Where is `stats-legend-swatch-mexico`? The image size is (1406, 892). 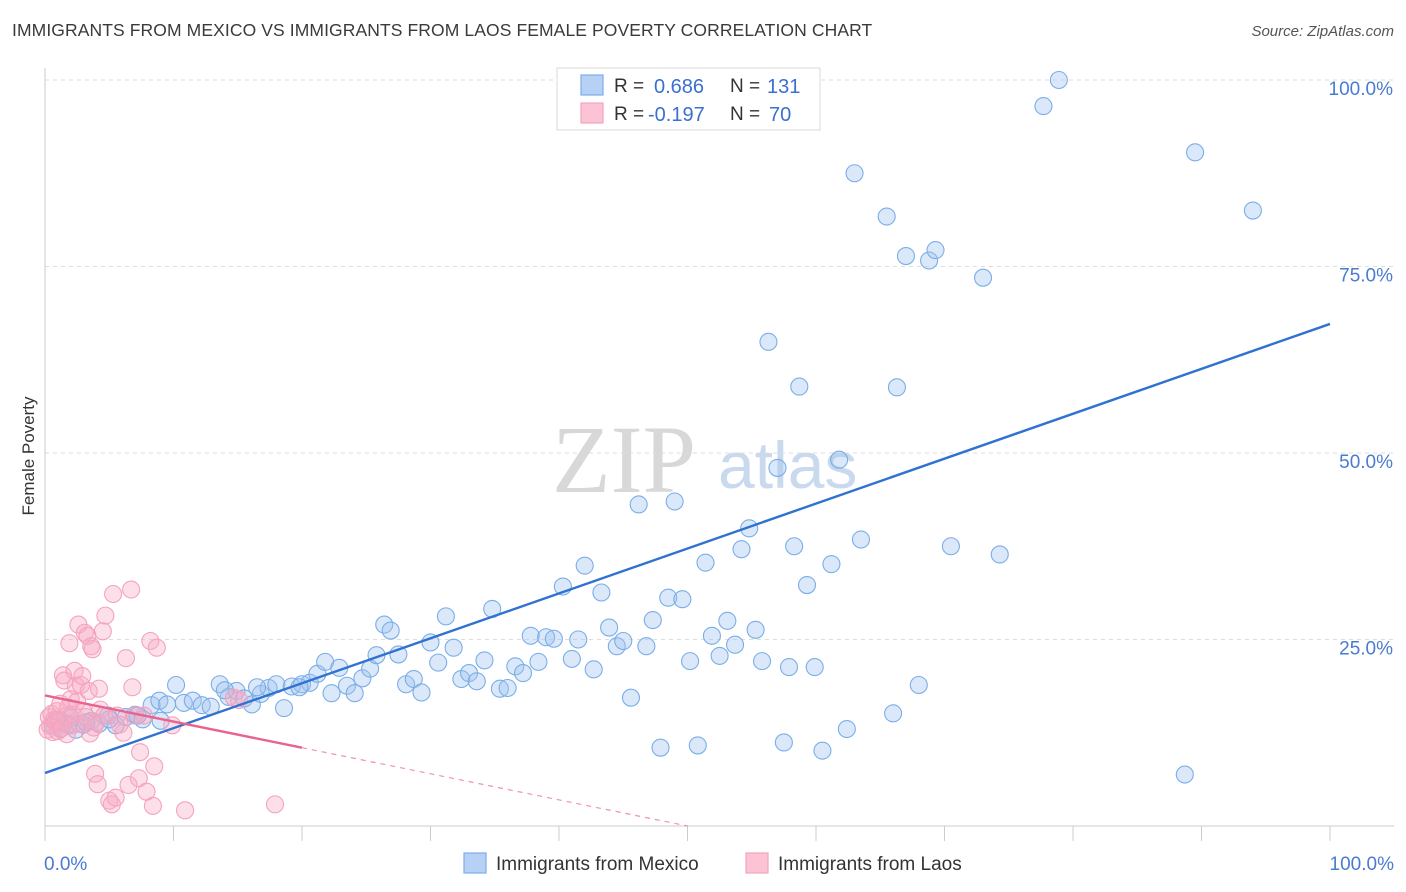
stats-legend-swatch-mexico is located at coordinates (592, 85).